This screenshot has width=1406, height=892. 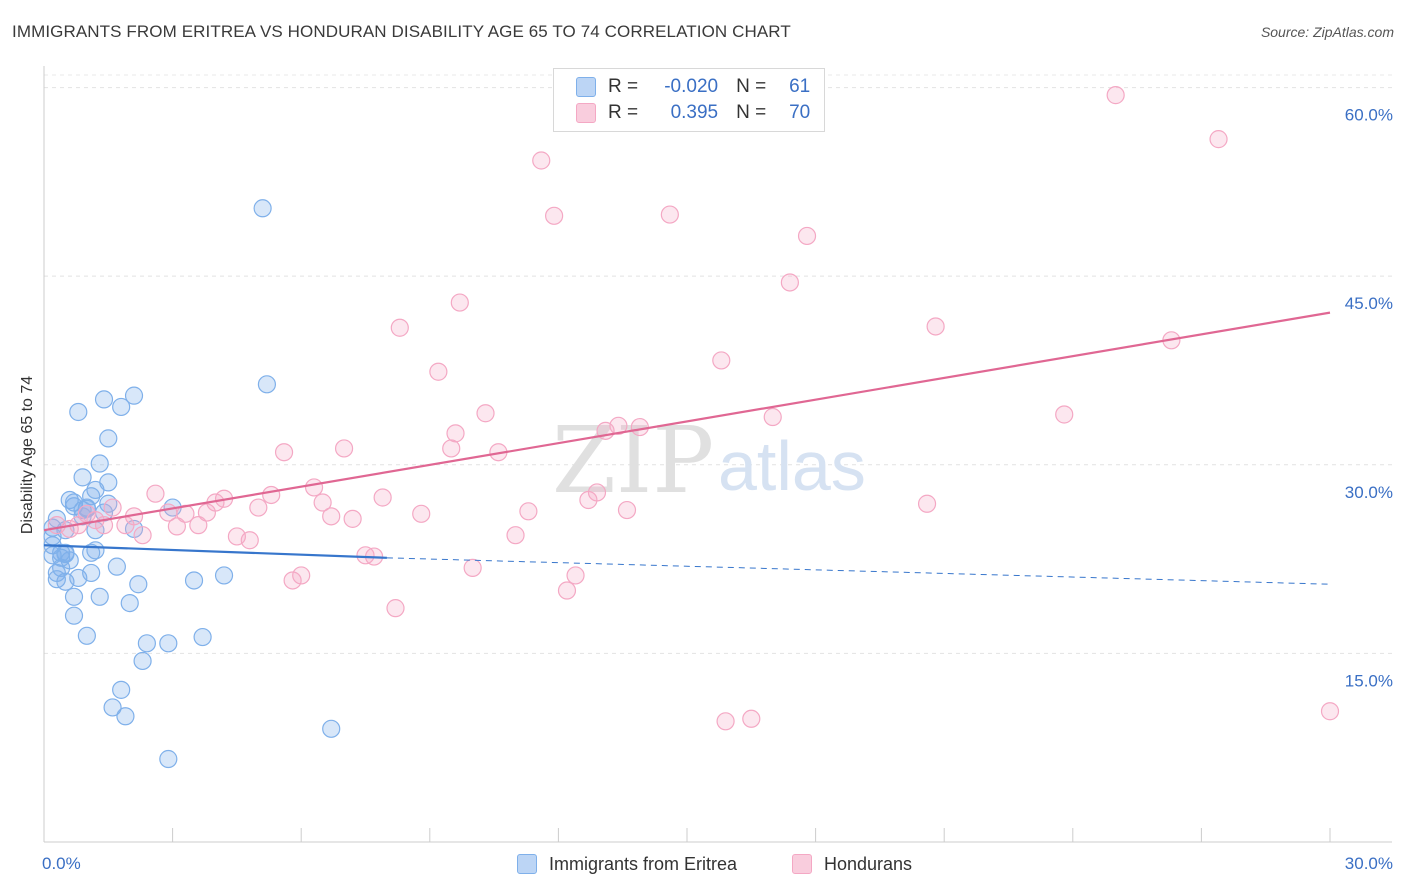 What do you see at coordinates (792, 466) in the screenshot?
I see `watermark-atlas: atlas` at bounding box center [792, 466].